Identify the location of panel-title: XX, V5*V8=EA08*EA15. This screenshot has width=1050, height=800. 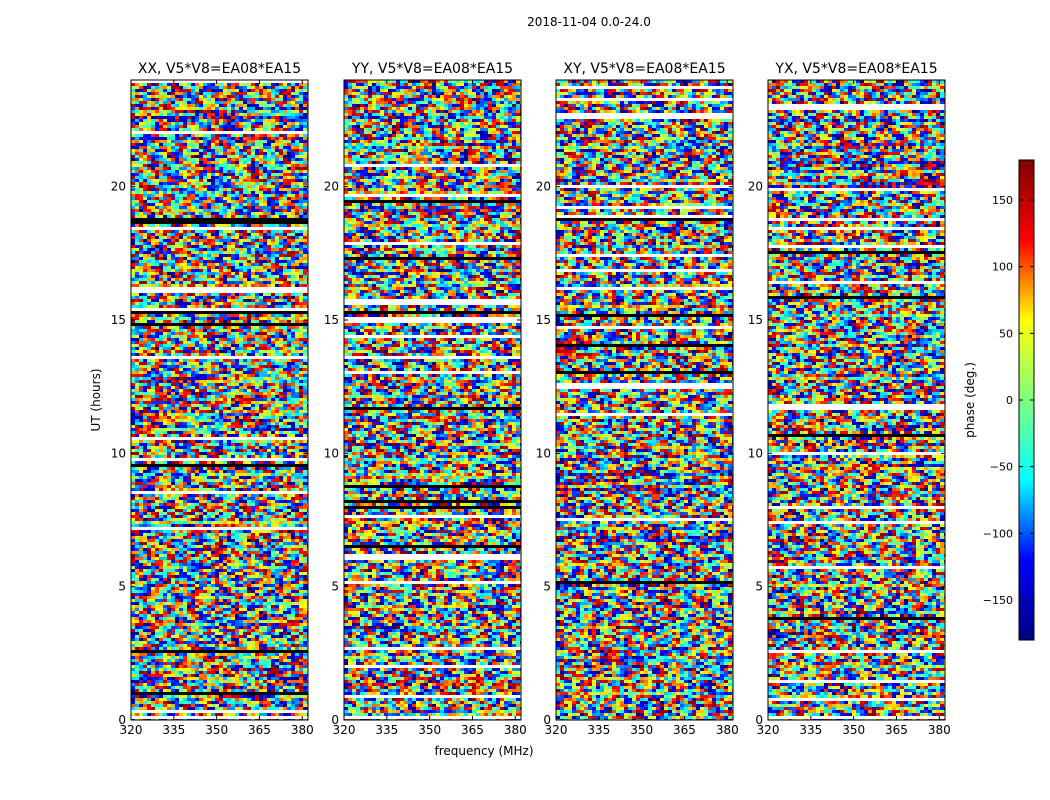
(219, 69).